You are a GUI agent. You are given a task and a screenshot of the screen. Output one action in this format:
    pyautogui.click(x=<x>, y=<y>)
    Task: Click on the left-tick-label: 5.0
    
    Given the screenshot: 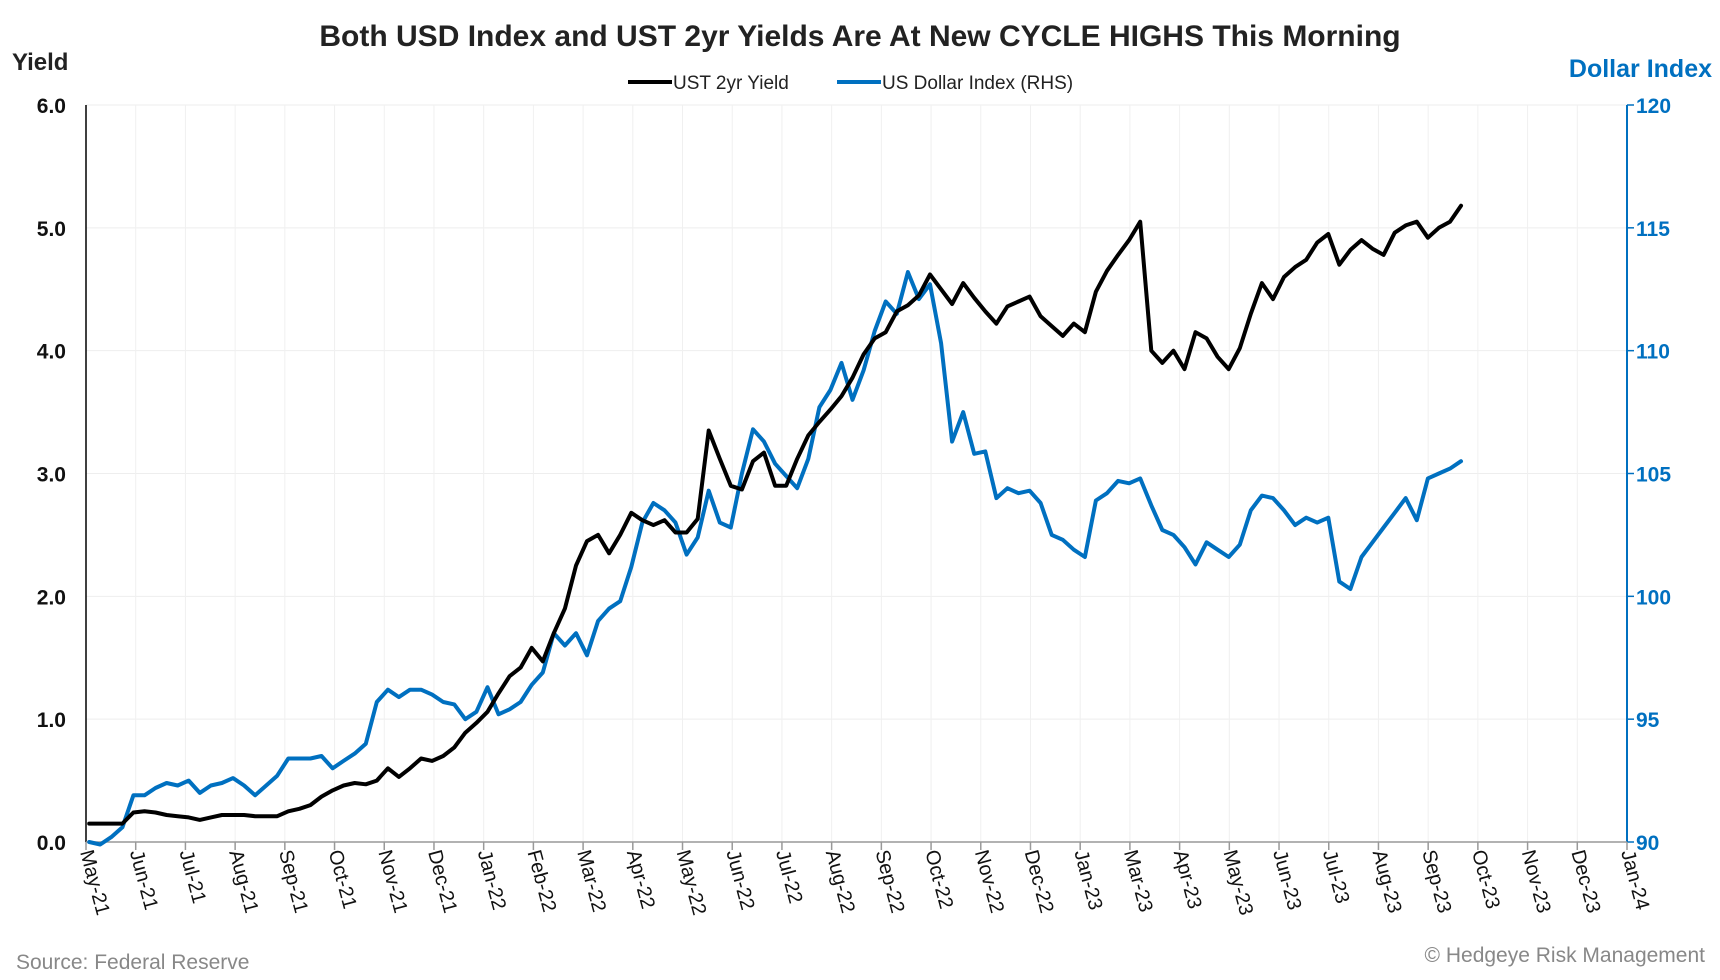 What is the action you would take?
    pyautogui.click(x=51, y=229)
    